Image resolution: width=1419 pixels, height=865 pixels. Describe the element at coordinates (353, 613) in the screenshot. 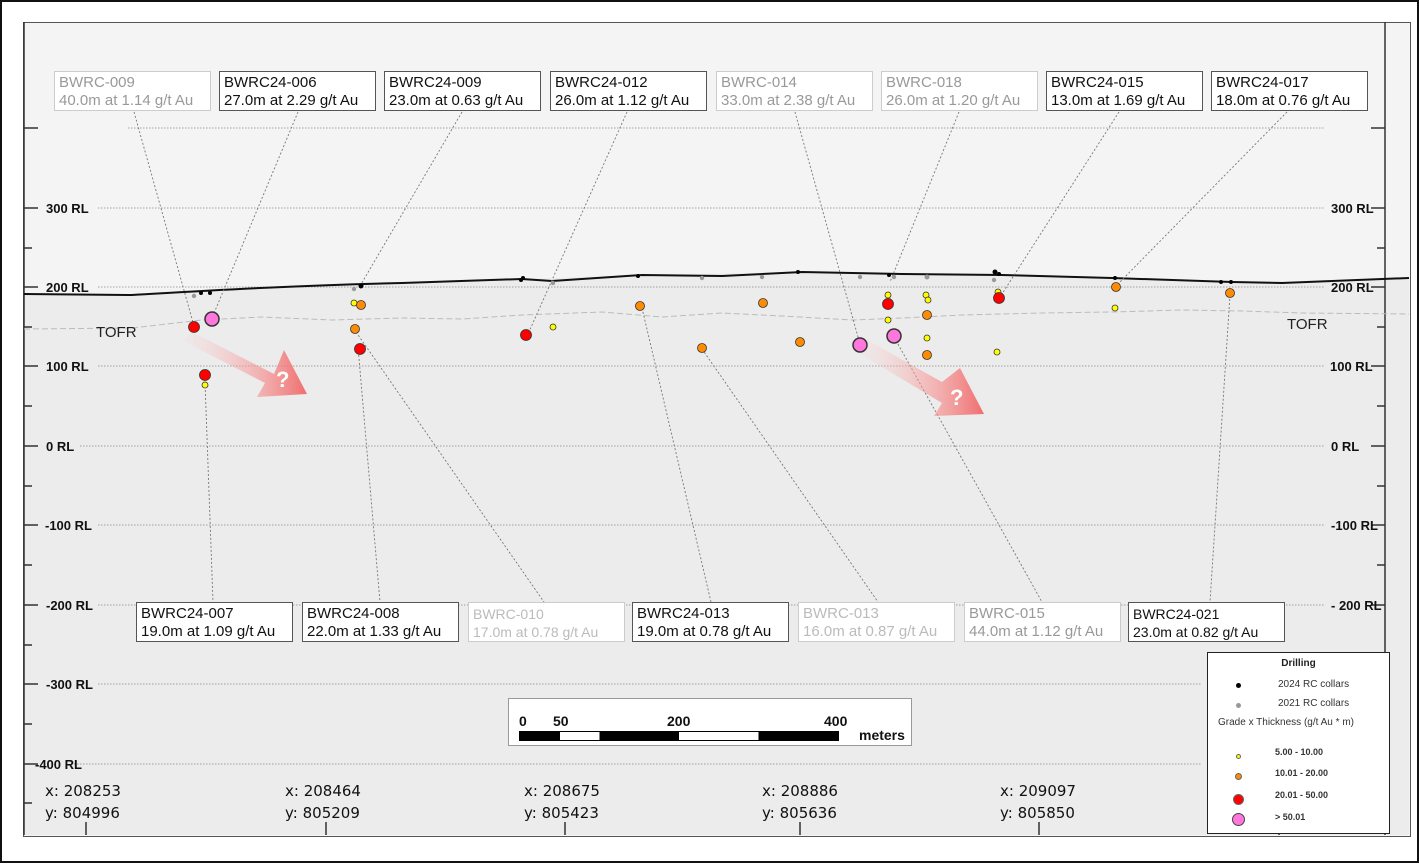

I see `hole-id: BWRC24-008` at that location.